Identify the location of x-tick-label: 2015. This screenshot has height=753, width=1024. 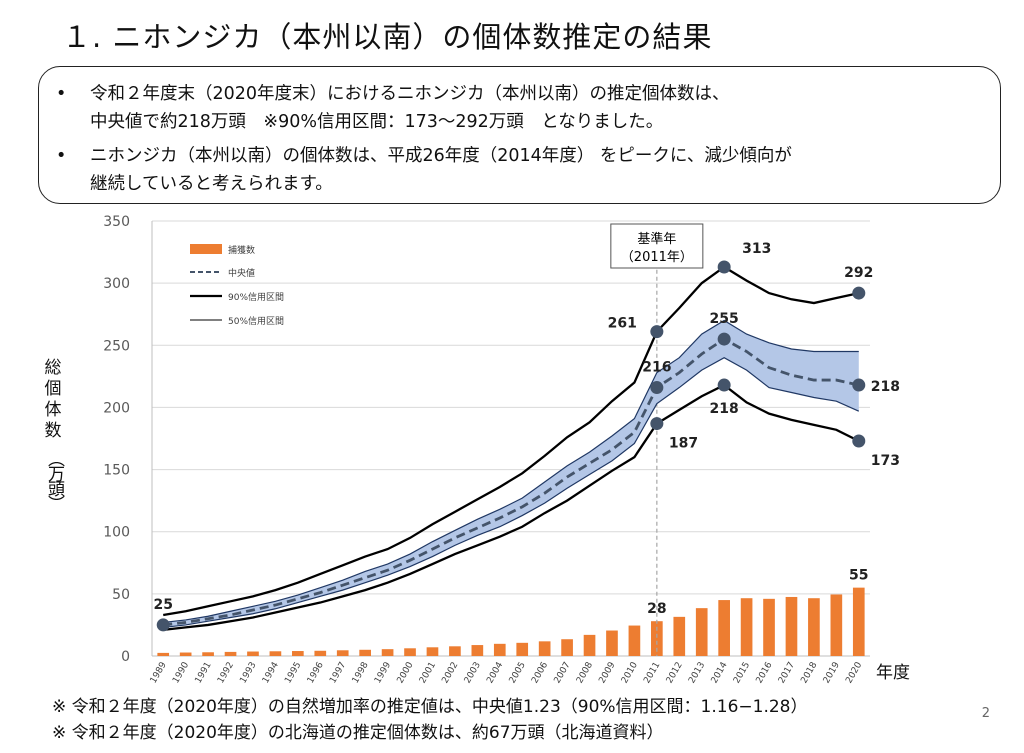
(742, 673).